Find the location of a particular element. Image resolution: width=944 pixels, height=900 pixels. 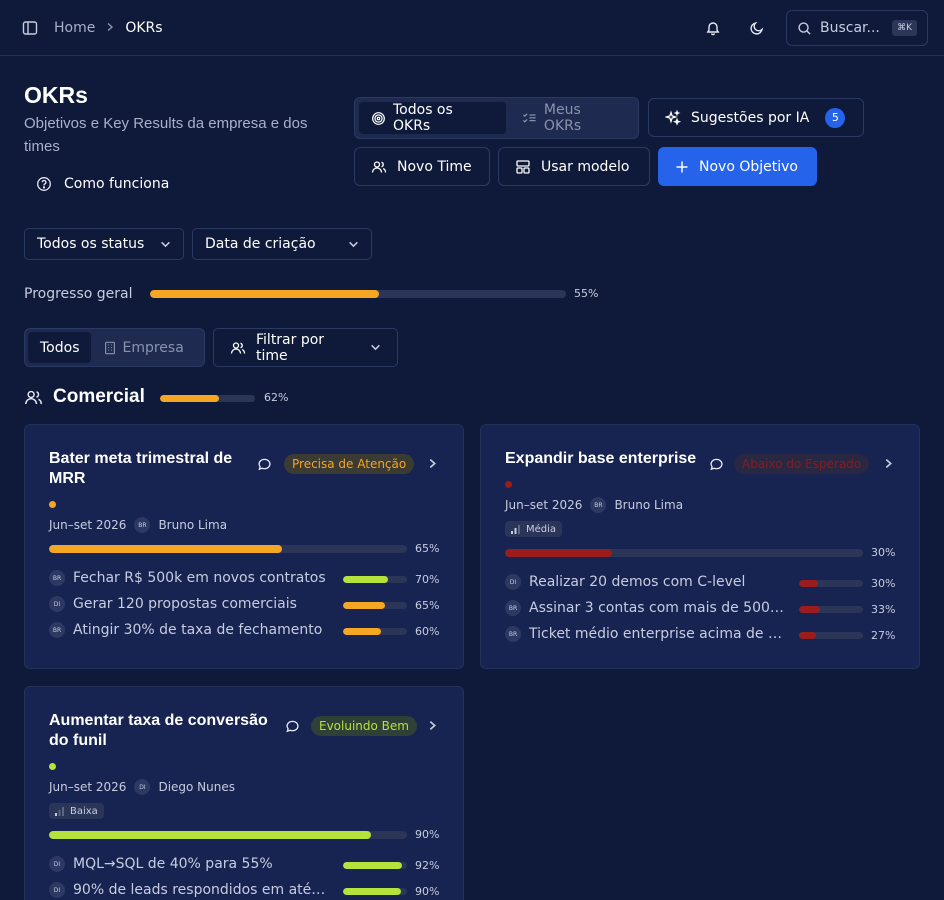

key-result-text: Realizar 20 demos com C-level is located at coordinates (637, 582).